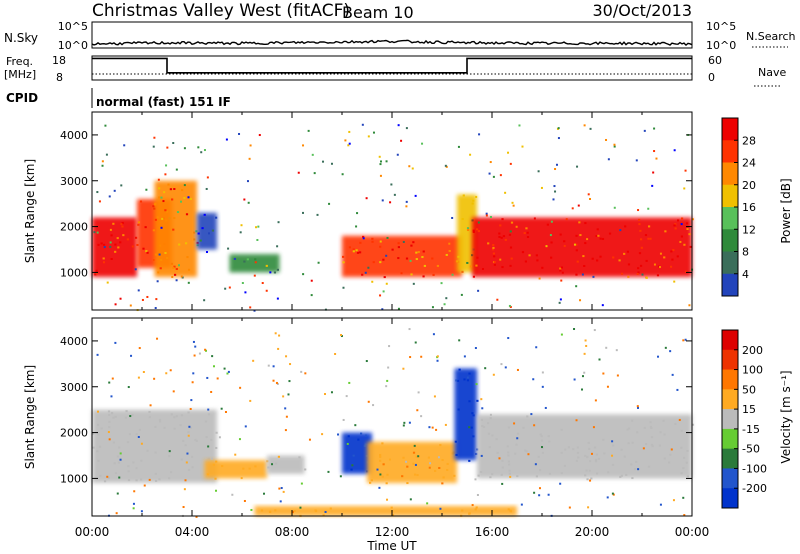  I want to click on colorbar-tick-label: 16, so click(749, 207).